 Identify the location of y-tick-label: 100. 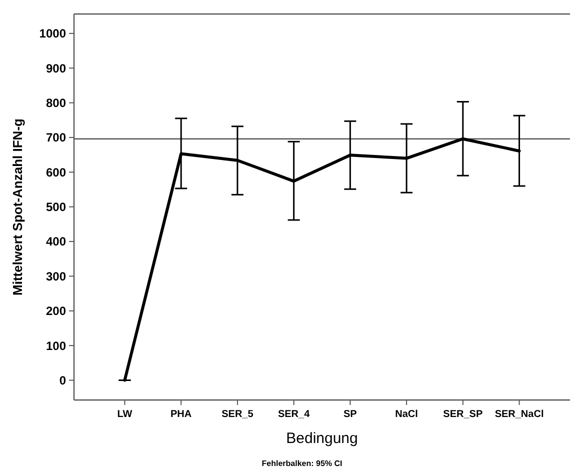
(56, 345).